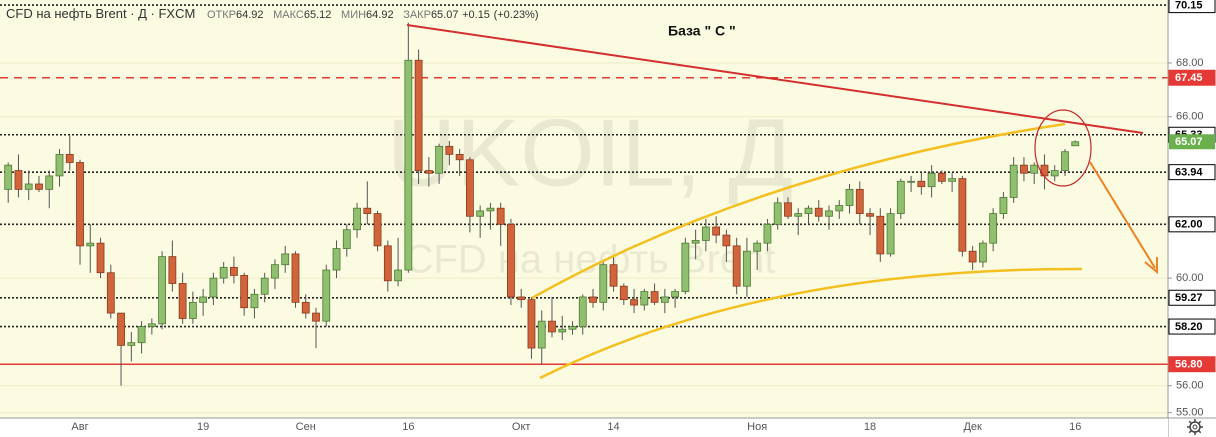  I want to click on watermark-name: CFD на нефть Brent, so click(589, 260).